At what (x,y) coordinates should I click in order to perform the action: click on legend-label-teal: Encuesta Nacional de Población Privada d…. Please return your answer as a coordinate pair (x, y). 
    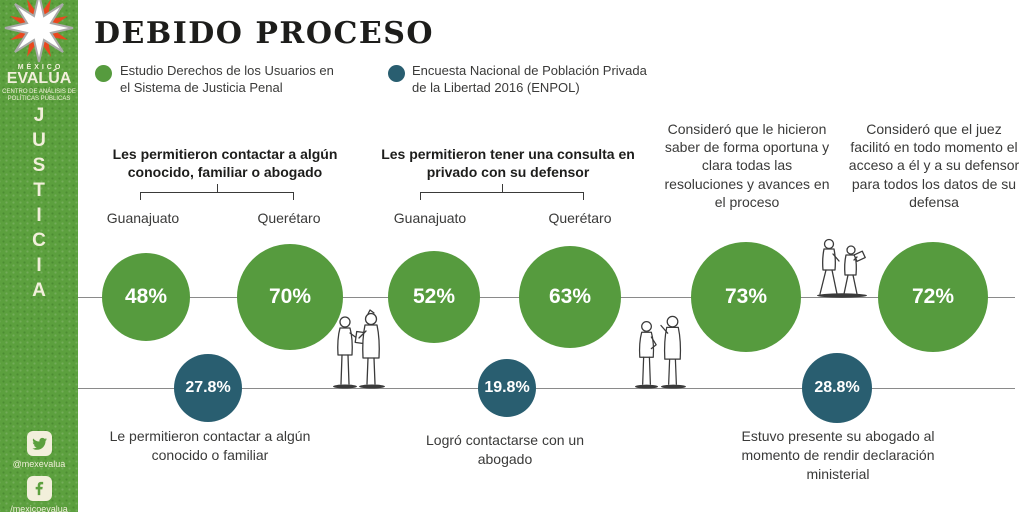
    Looking at the image, I should click on (529, 79).